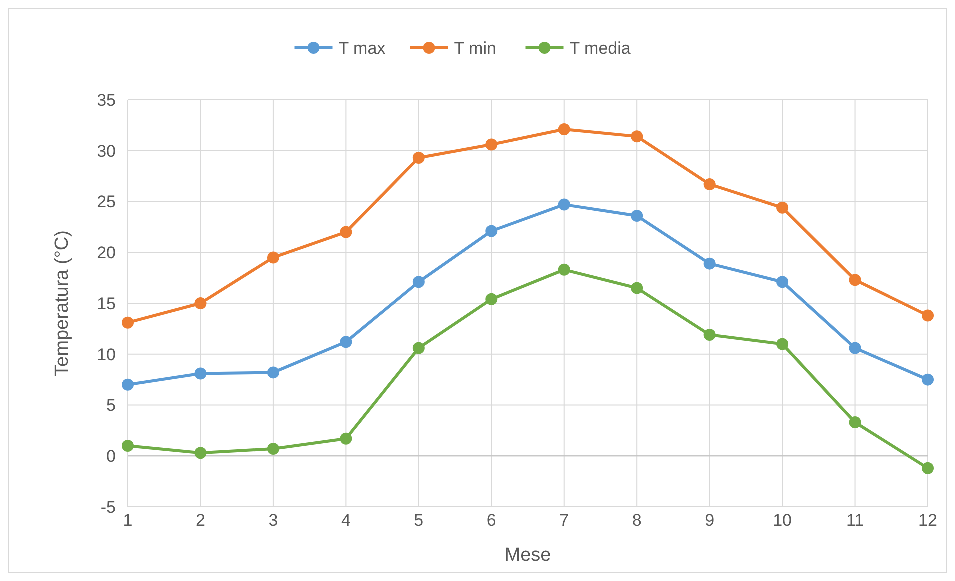  I want to click on y-tick-label: 5, so click(111, 406).